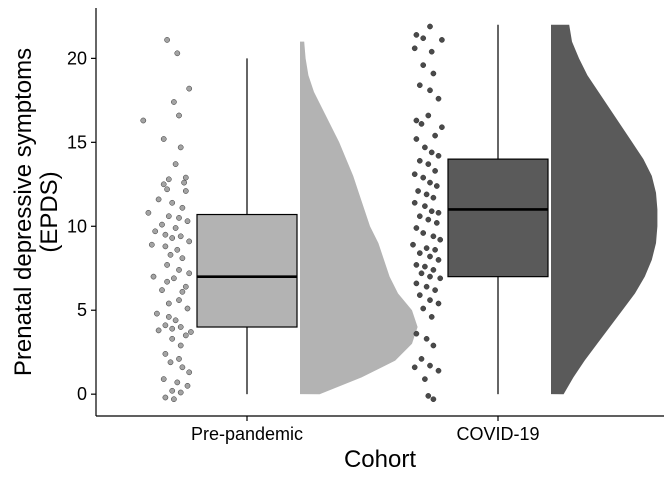  What do you see at coordinates (77, 142) in the screenshot?
I see `y-tick-label-15: 15` at bounding box center [77, 142].